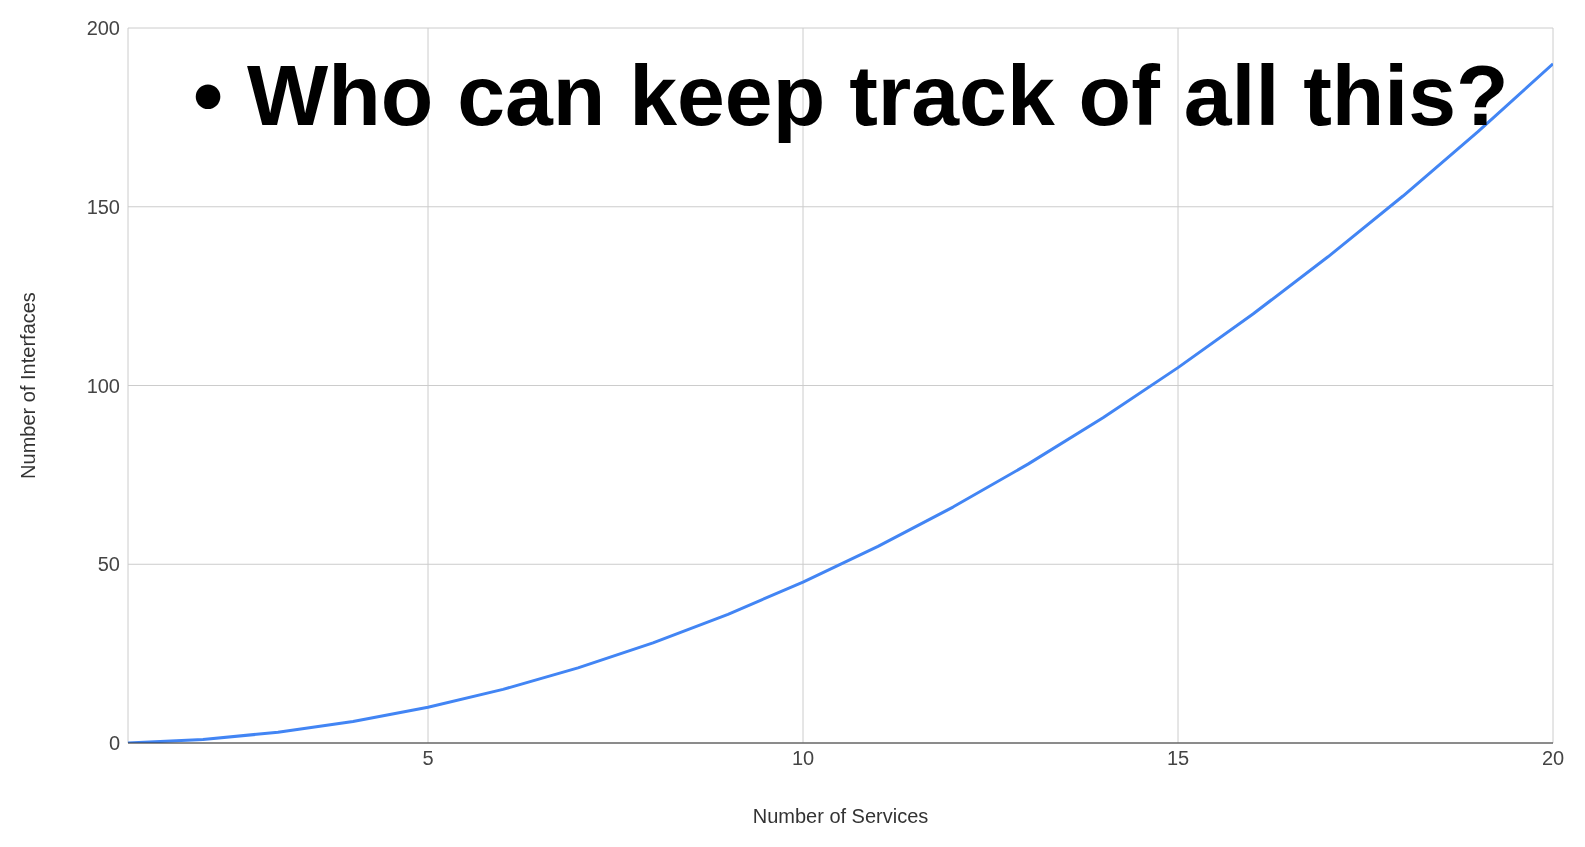 The image size is (1585, 847). What do you see at coordinates (1178, 758) in the screenshot?
I see `x-tick-label: 15` at bounding box center [1178, 758].